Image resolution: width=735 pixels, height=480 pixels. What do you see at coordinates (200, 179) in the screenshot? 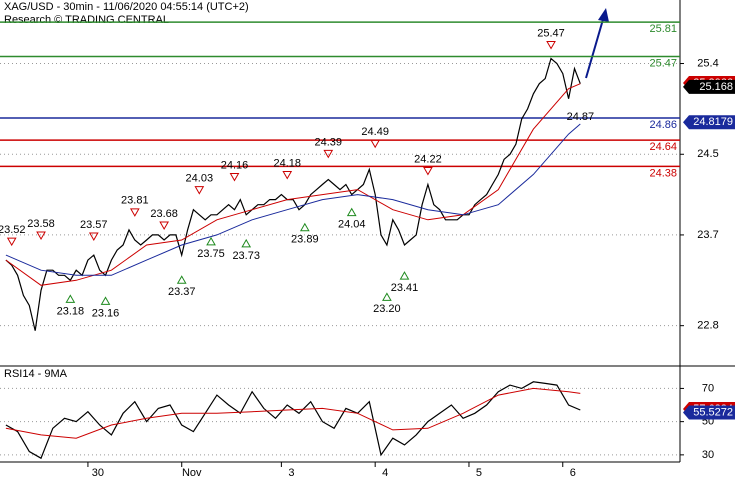
I see `annotation-label: 24.03` at bounding box center [200, 179].